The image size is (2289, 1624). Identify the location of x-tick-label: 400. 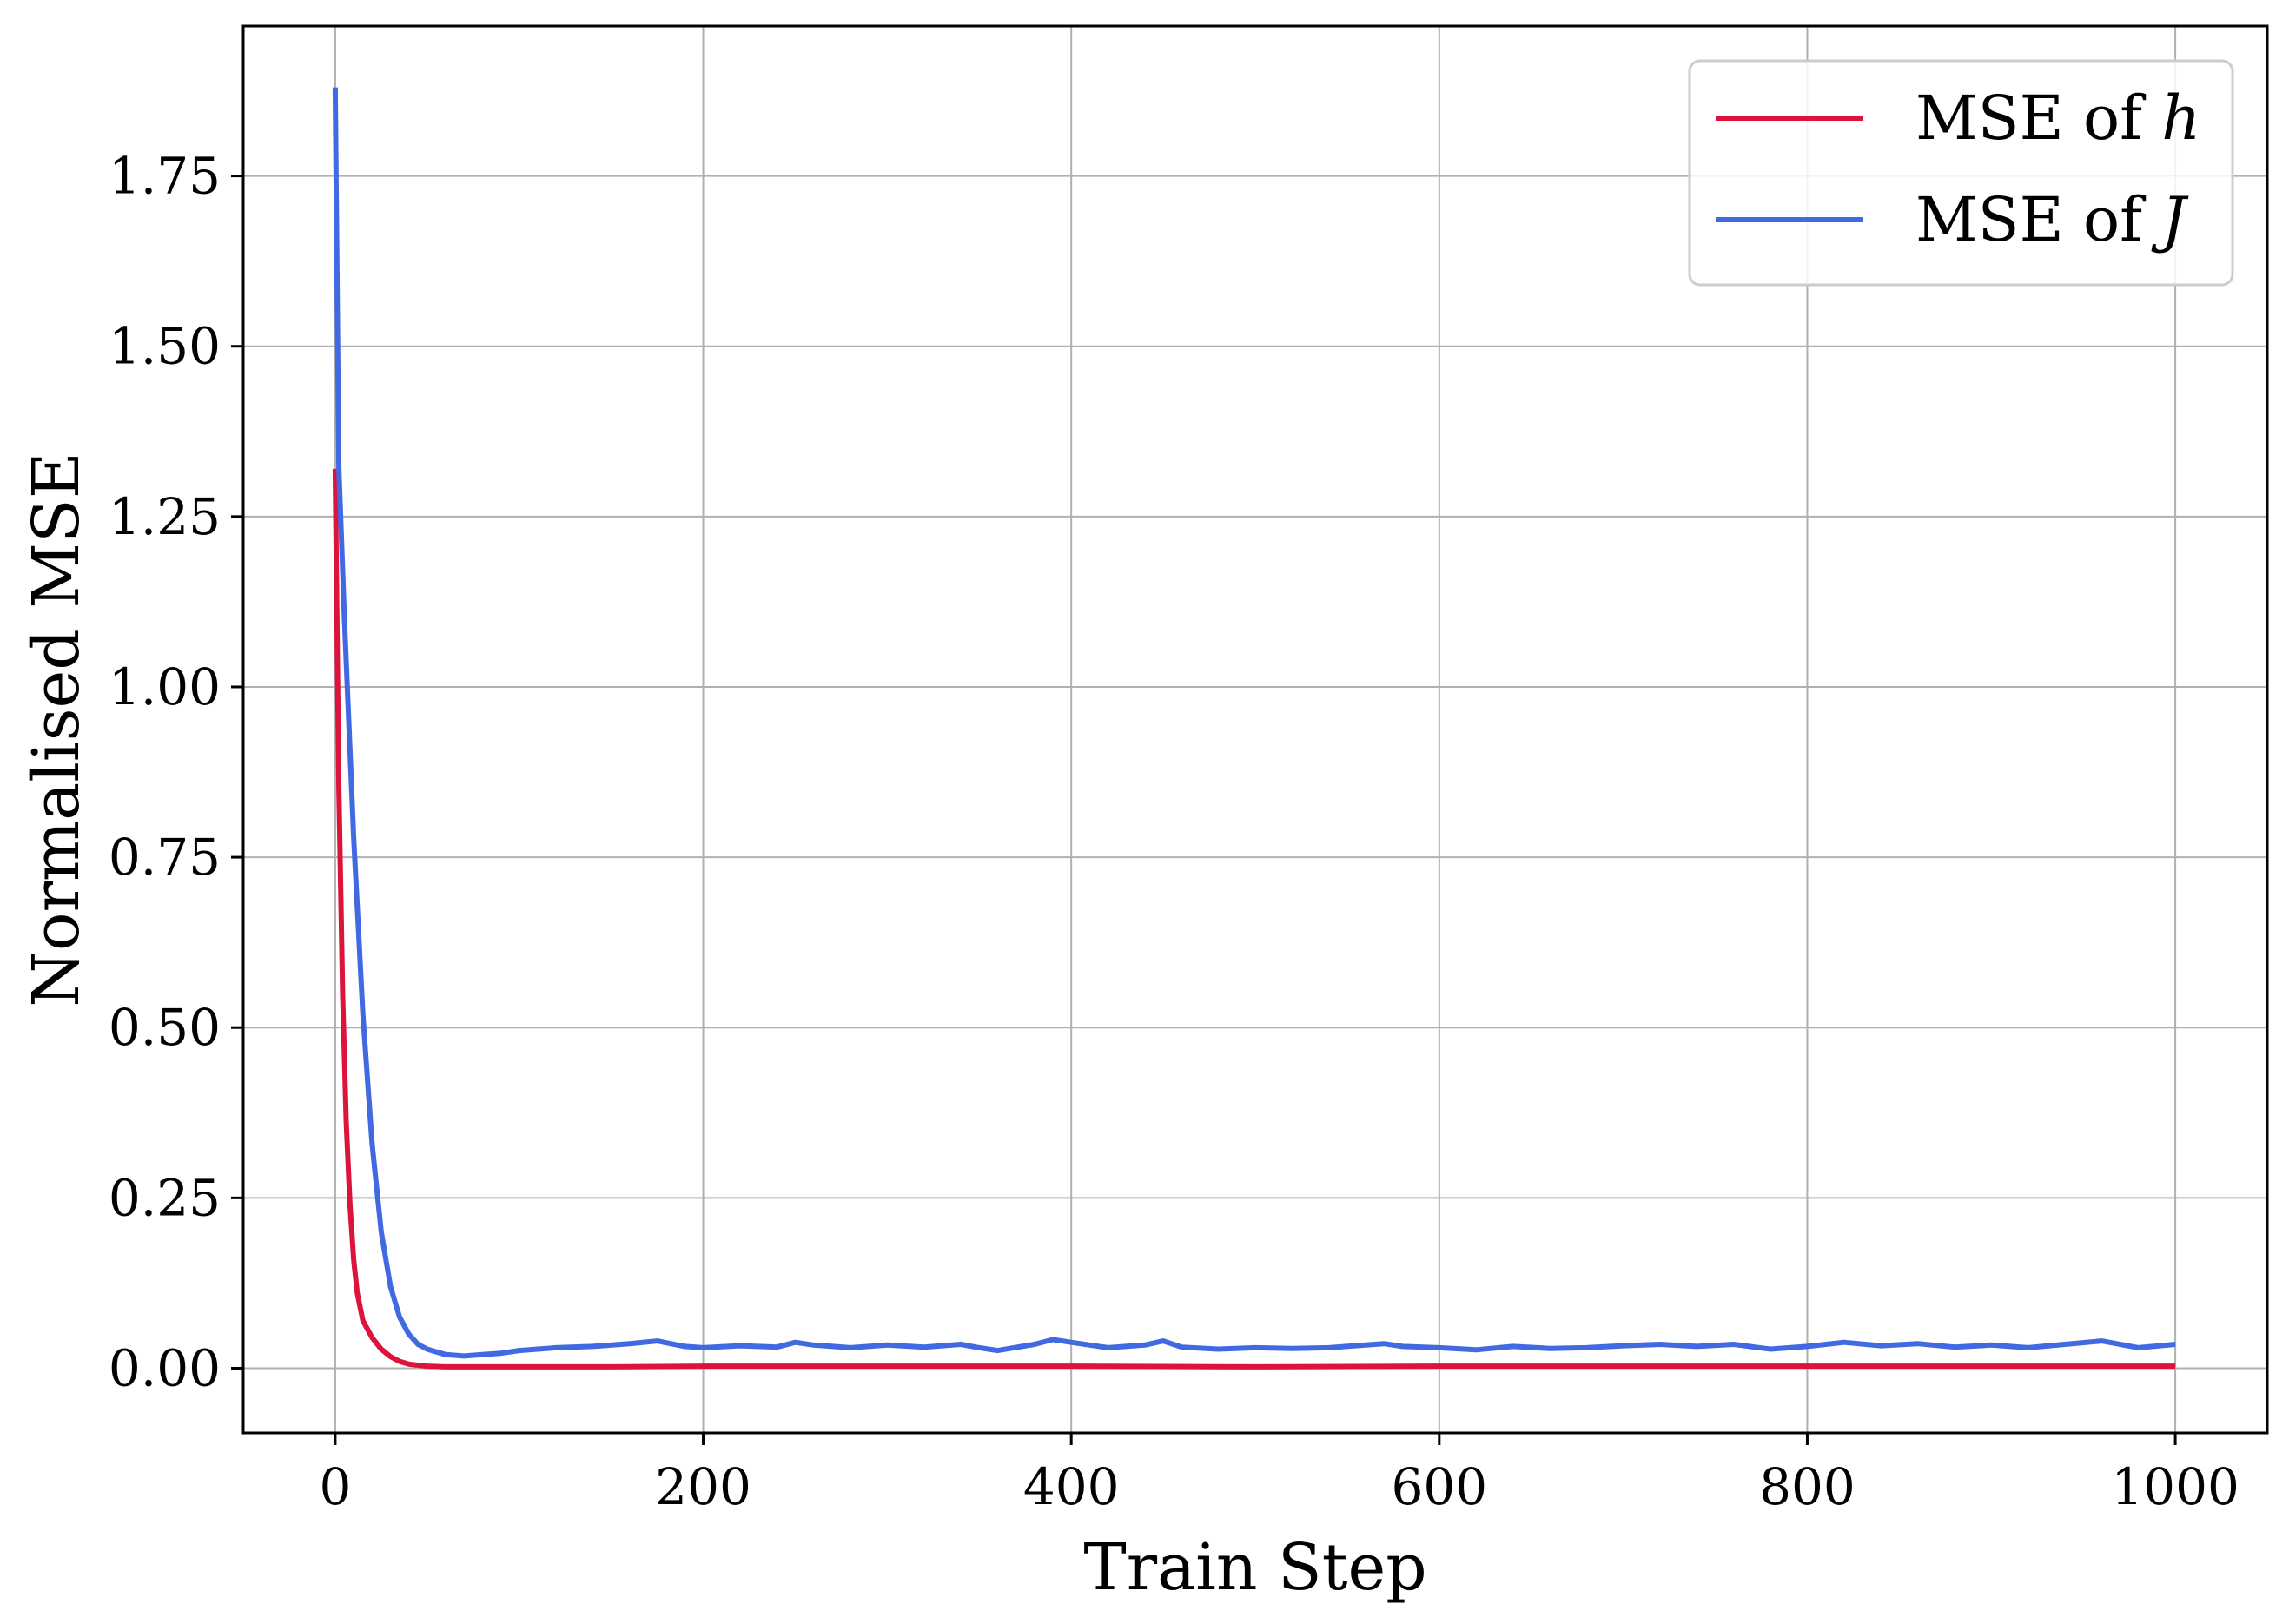
(1071, 1486).